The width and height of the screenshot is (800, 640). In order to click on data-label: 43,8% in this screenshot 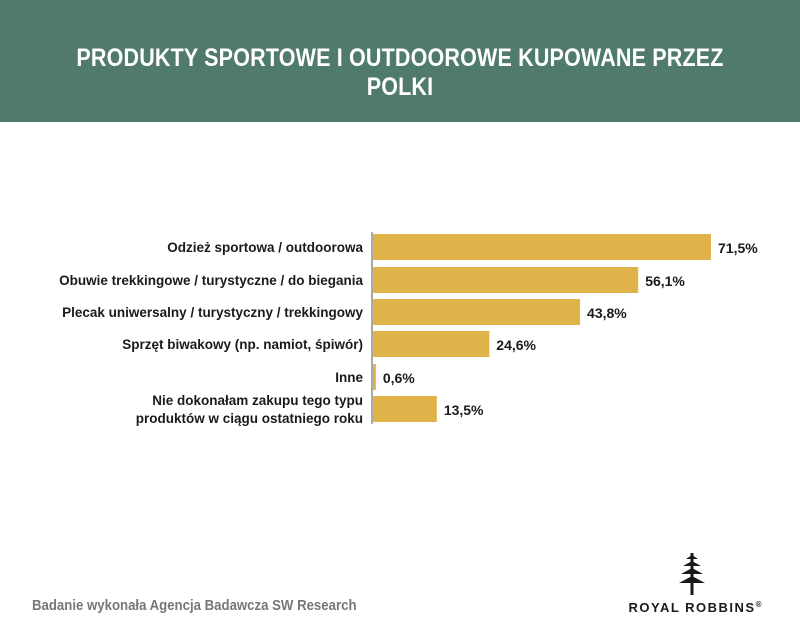, I will do `click(607, 313)`.